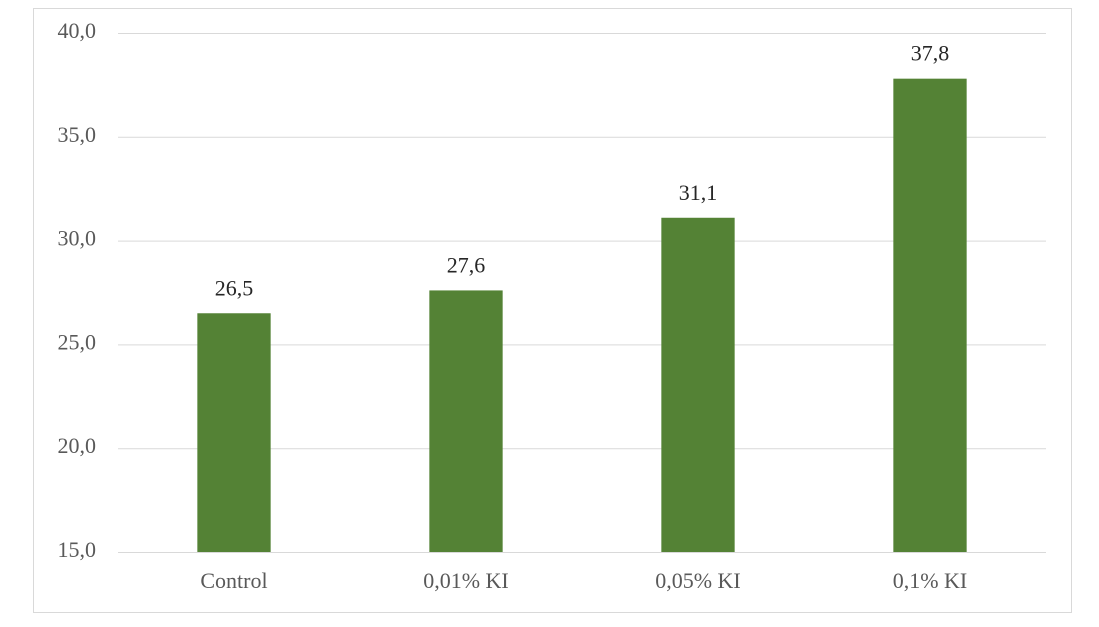  I want to click on x-tick-label: 0,05% KI, so click(698, 580).